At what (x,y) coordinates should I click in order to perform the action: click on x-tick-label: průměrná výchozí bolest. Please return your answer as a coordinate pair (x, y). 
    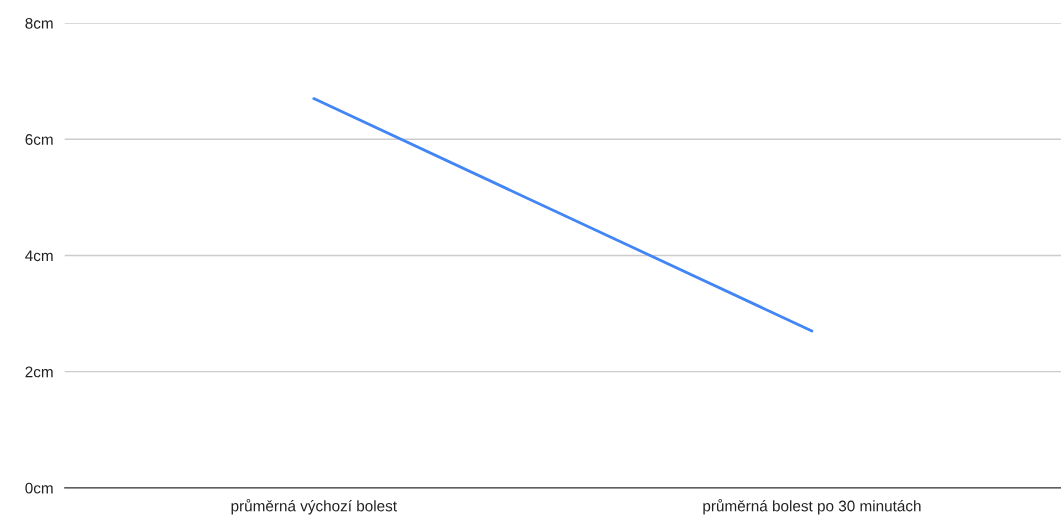
    Looking at the image, I should click on (314, 506).